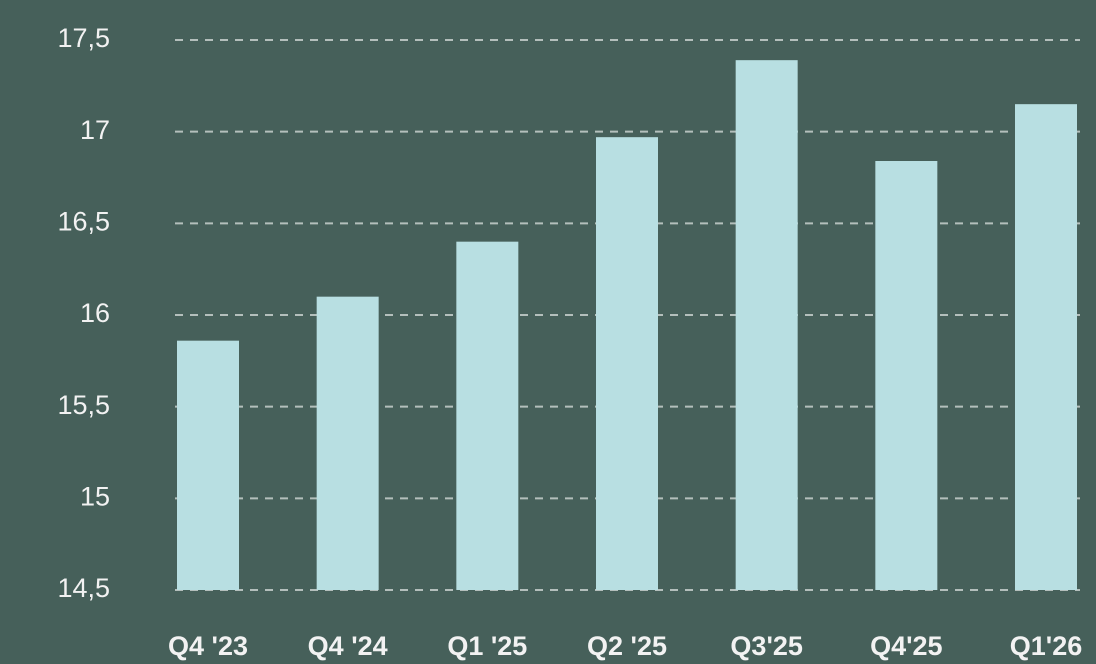  I want to click on y-tick-label: 15,5, so click(83, 405).